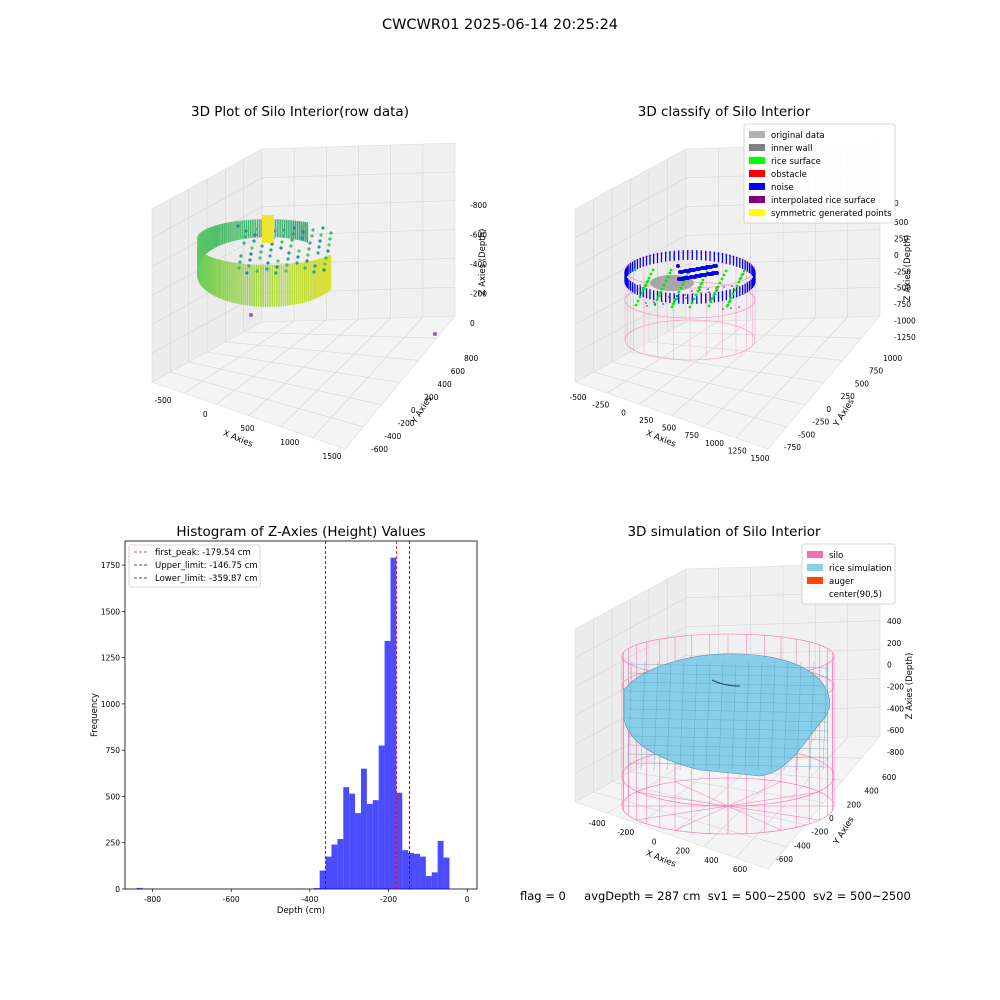 The image size is (1000, 1000). What do you see at coordinates (301, 911) in the screenshot?
I see `x-axis-label: Depth (cm)` at bounding box center [301, 911].